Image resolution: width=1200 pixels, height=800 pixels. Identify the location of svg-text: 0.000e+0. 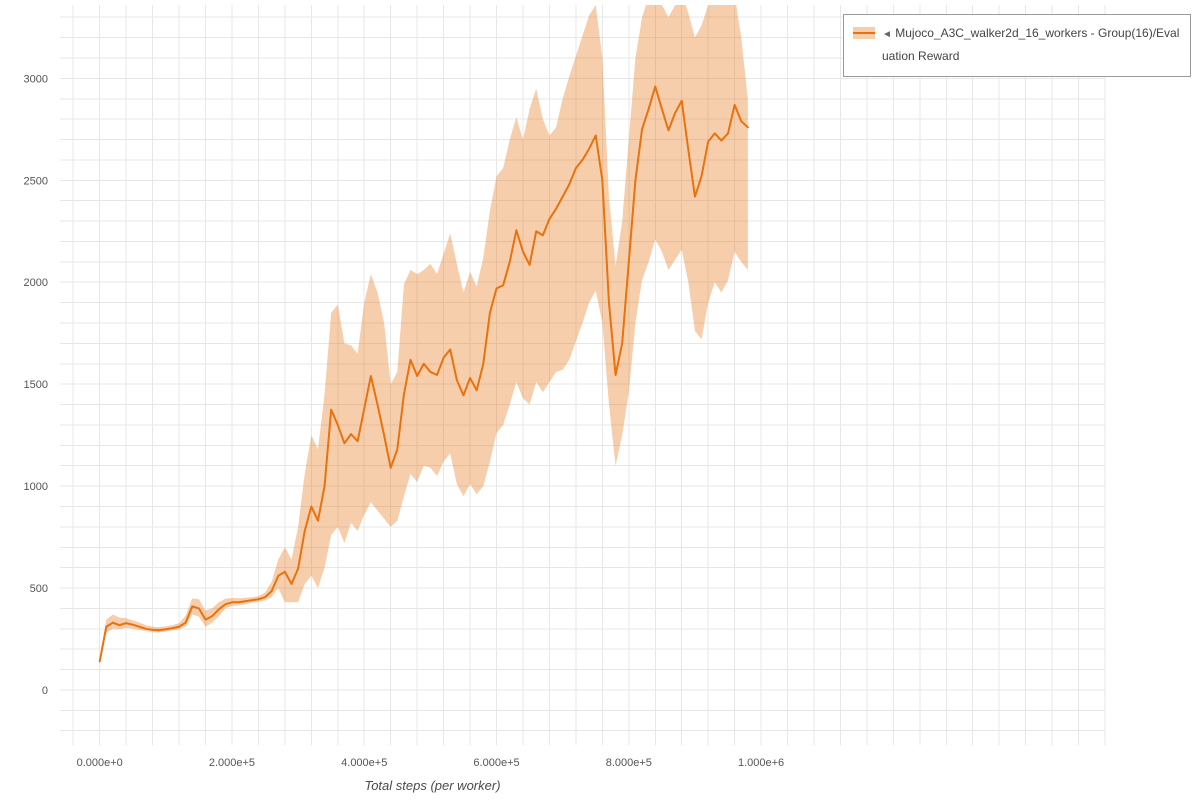
(100, 763).